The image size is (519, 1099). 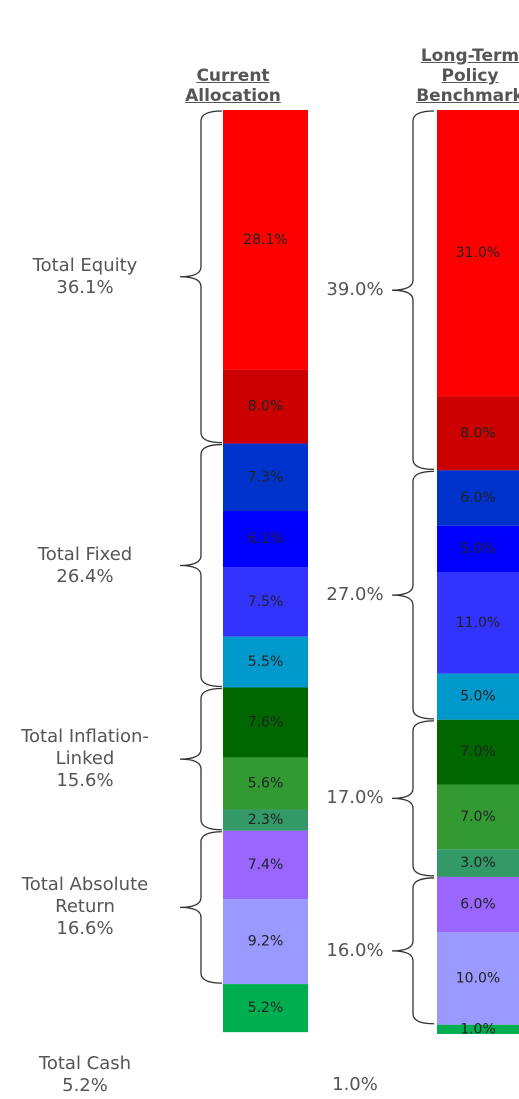 I want to click on segment-label: 5.6%, so click(x=266, y=784).